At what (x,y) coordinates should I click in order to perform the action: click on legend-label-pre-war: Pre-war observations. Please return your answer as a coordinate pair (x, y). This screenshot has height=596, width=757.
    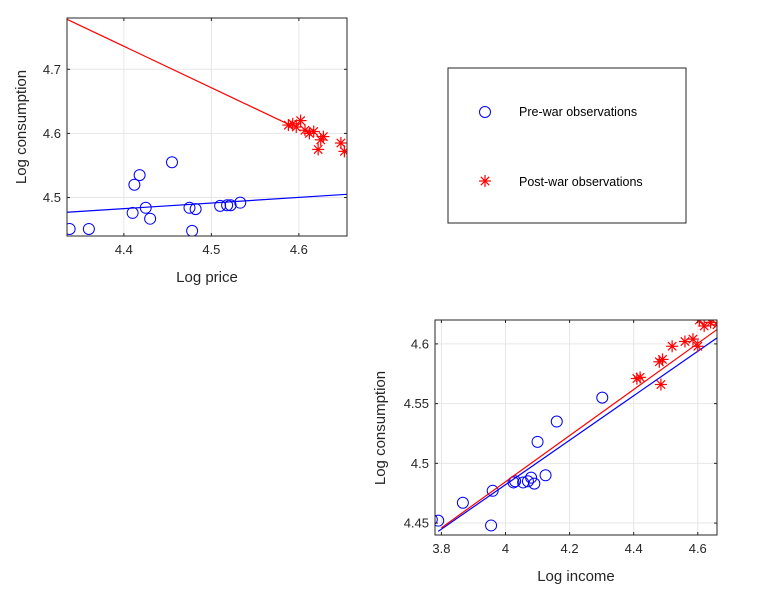
    Looking at the image, I should click on (578, 112).